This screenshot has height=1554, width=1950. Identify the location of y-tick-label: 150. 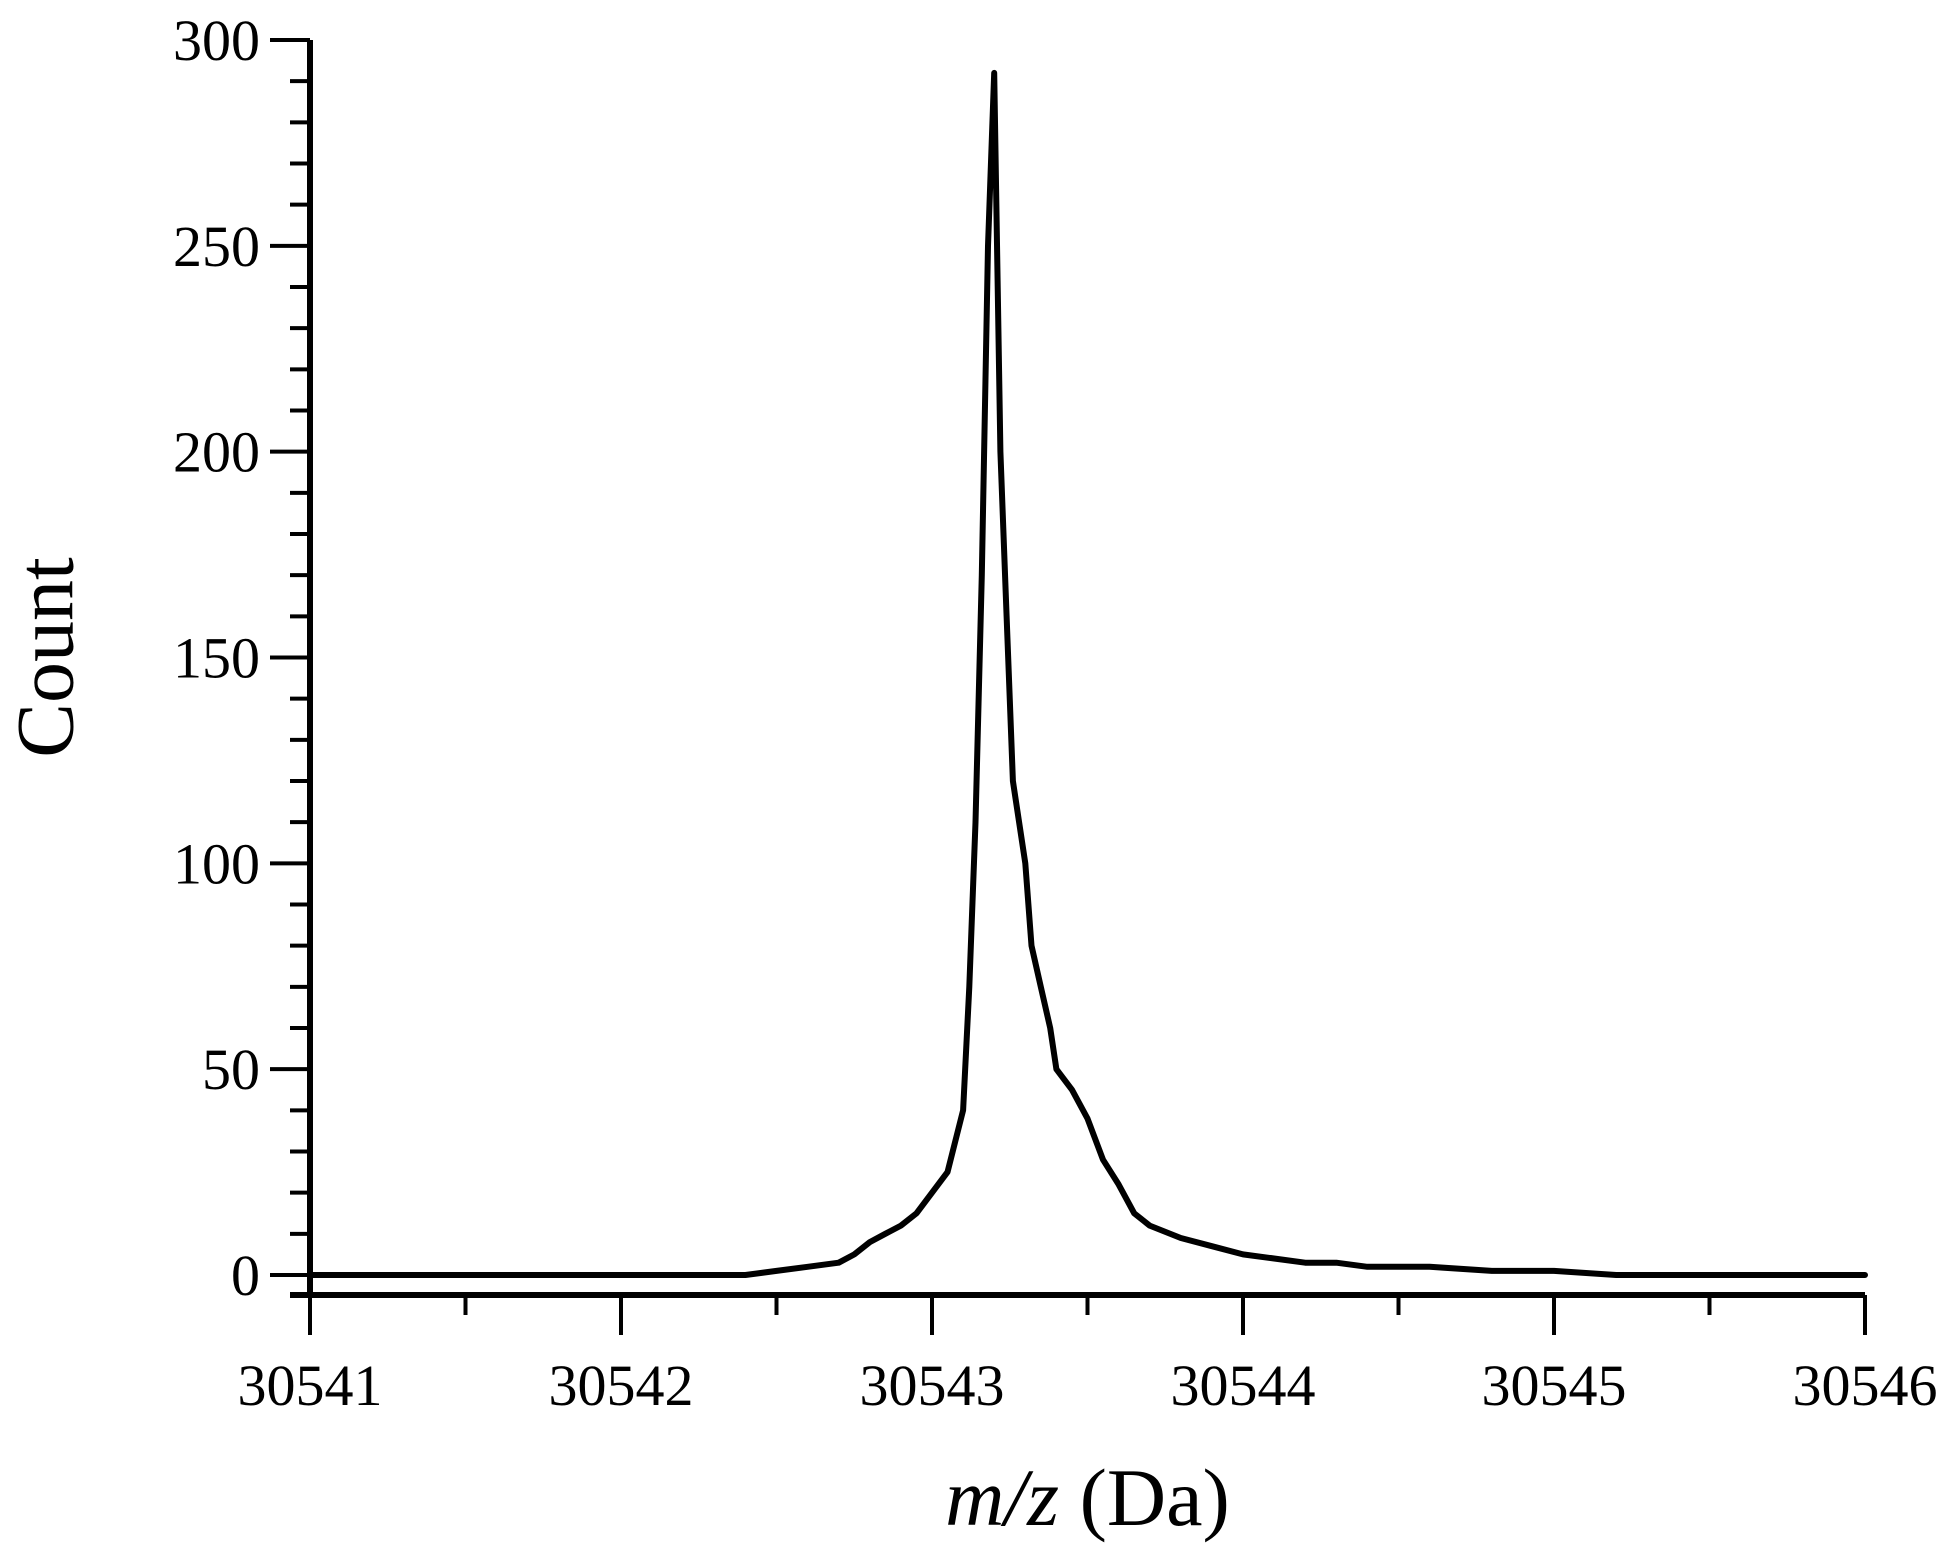
(216, 658).